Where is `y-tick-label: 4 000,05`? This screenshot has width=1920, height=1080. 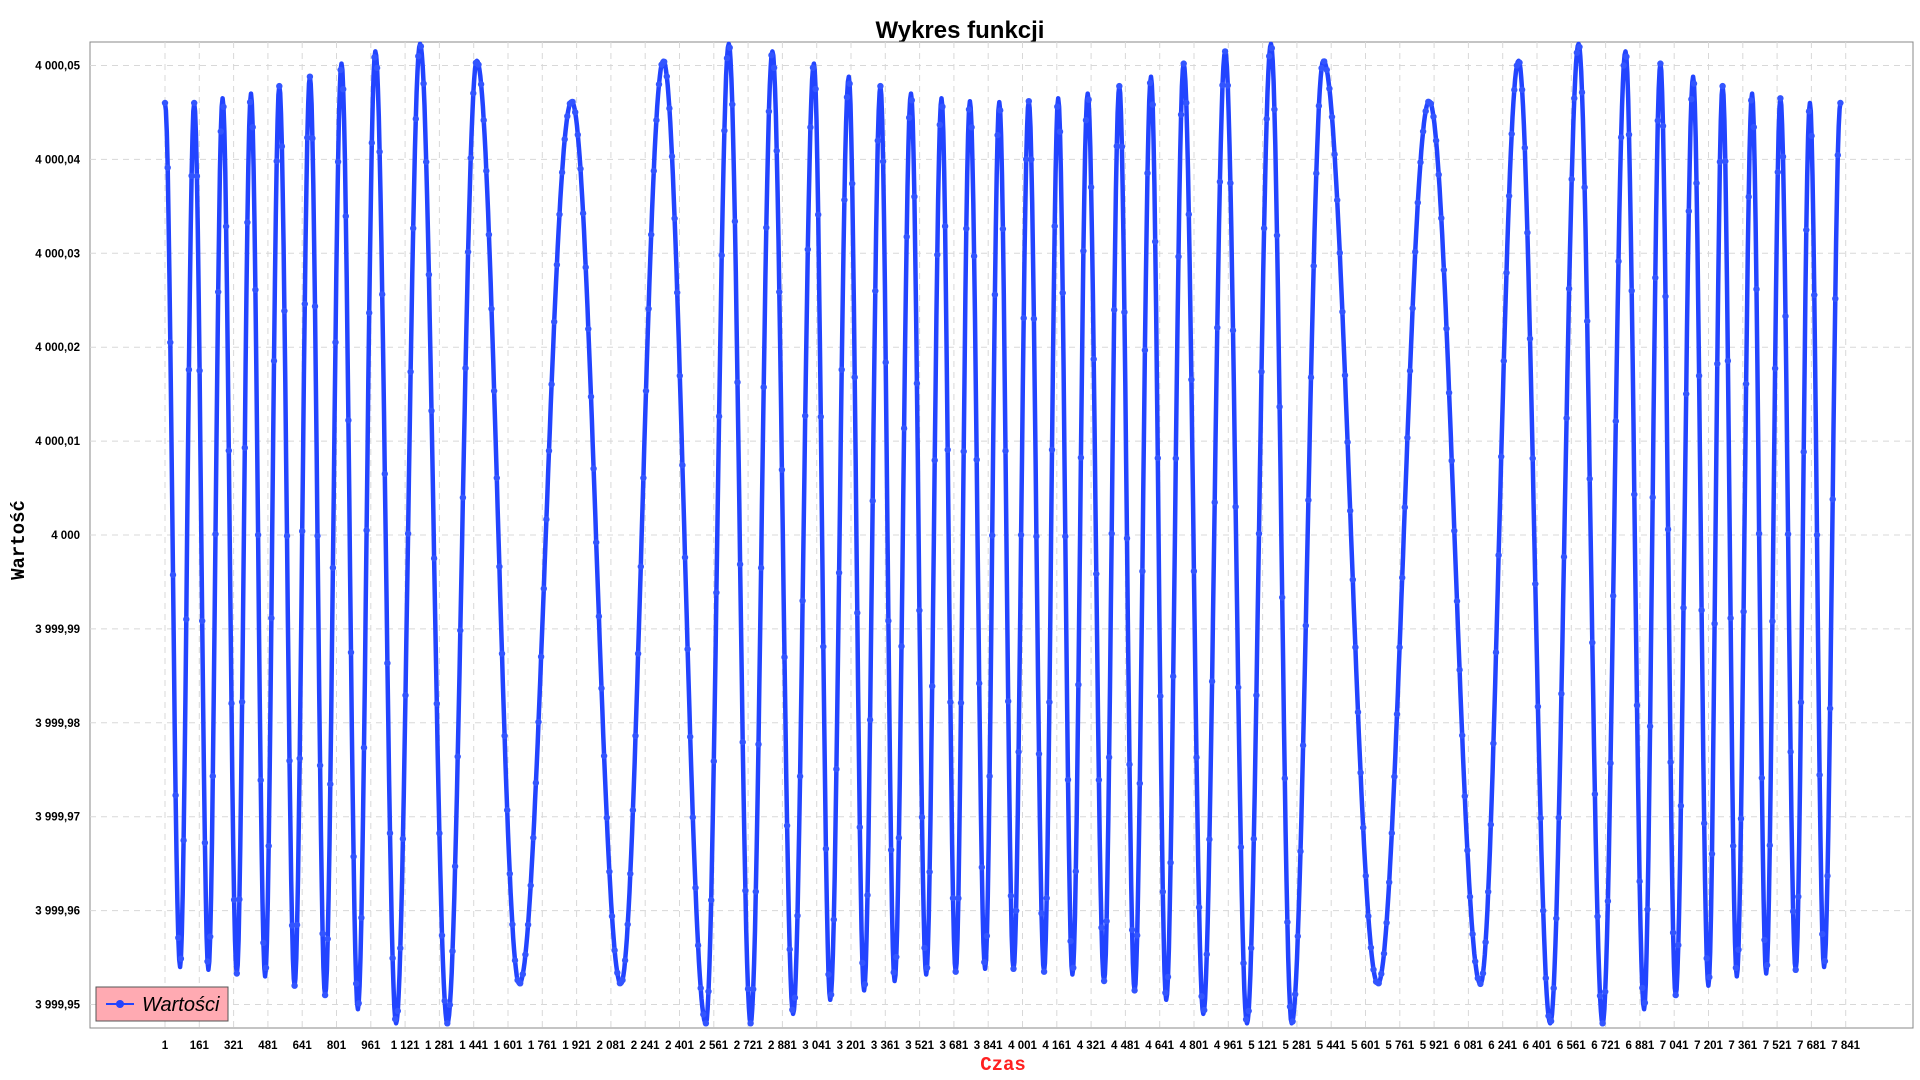
y-tick-label: 4 000,05 is located at coordinates (57, 66).